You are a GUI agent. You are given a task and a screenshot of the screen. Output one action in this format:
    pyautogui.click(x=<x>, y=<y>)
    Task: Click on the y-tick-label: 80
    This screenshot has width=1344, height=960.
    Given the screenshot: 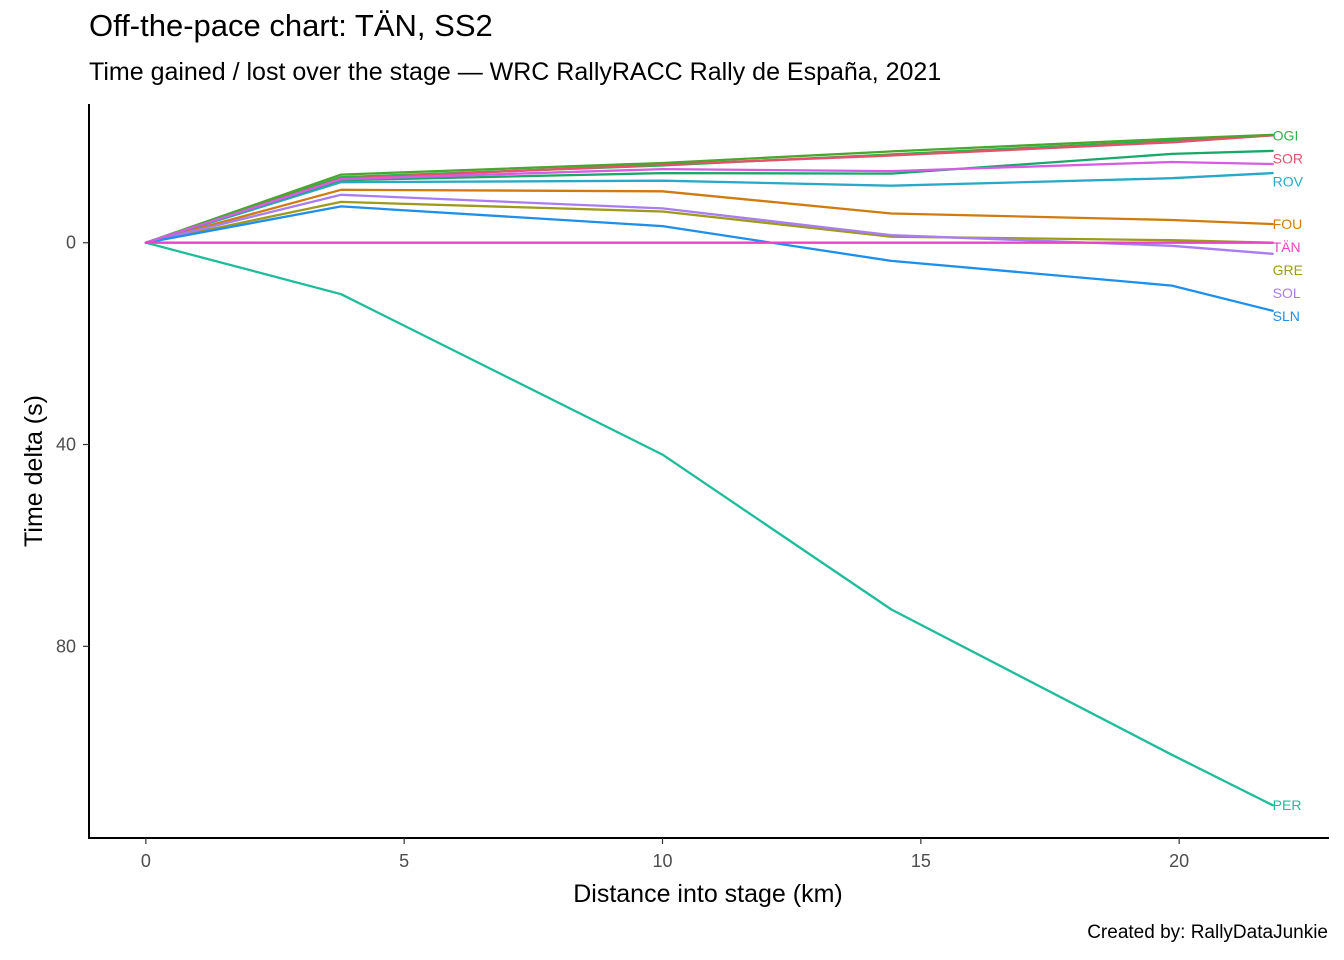 What is the action you would take?
    pyautogui.click(x=66, y=646)
    